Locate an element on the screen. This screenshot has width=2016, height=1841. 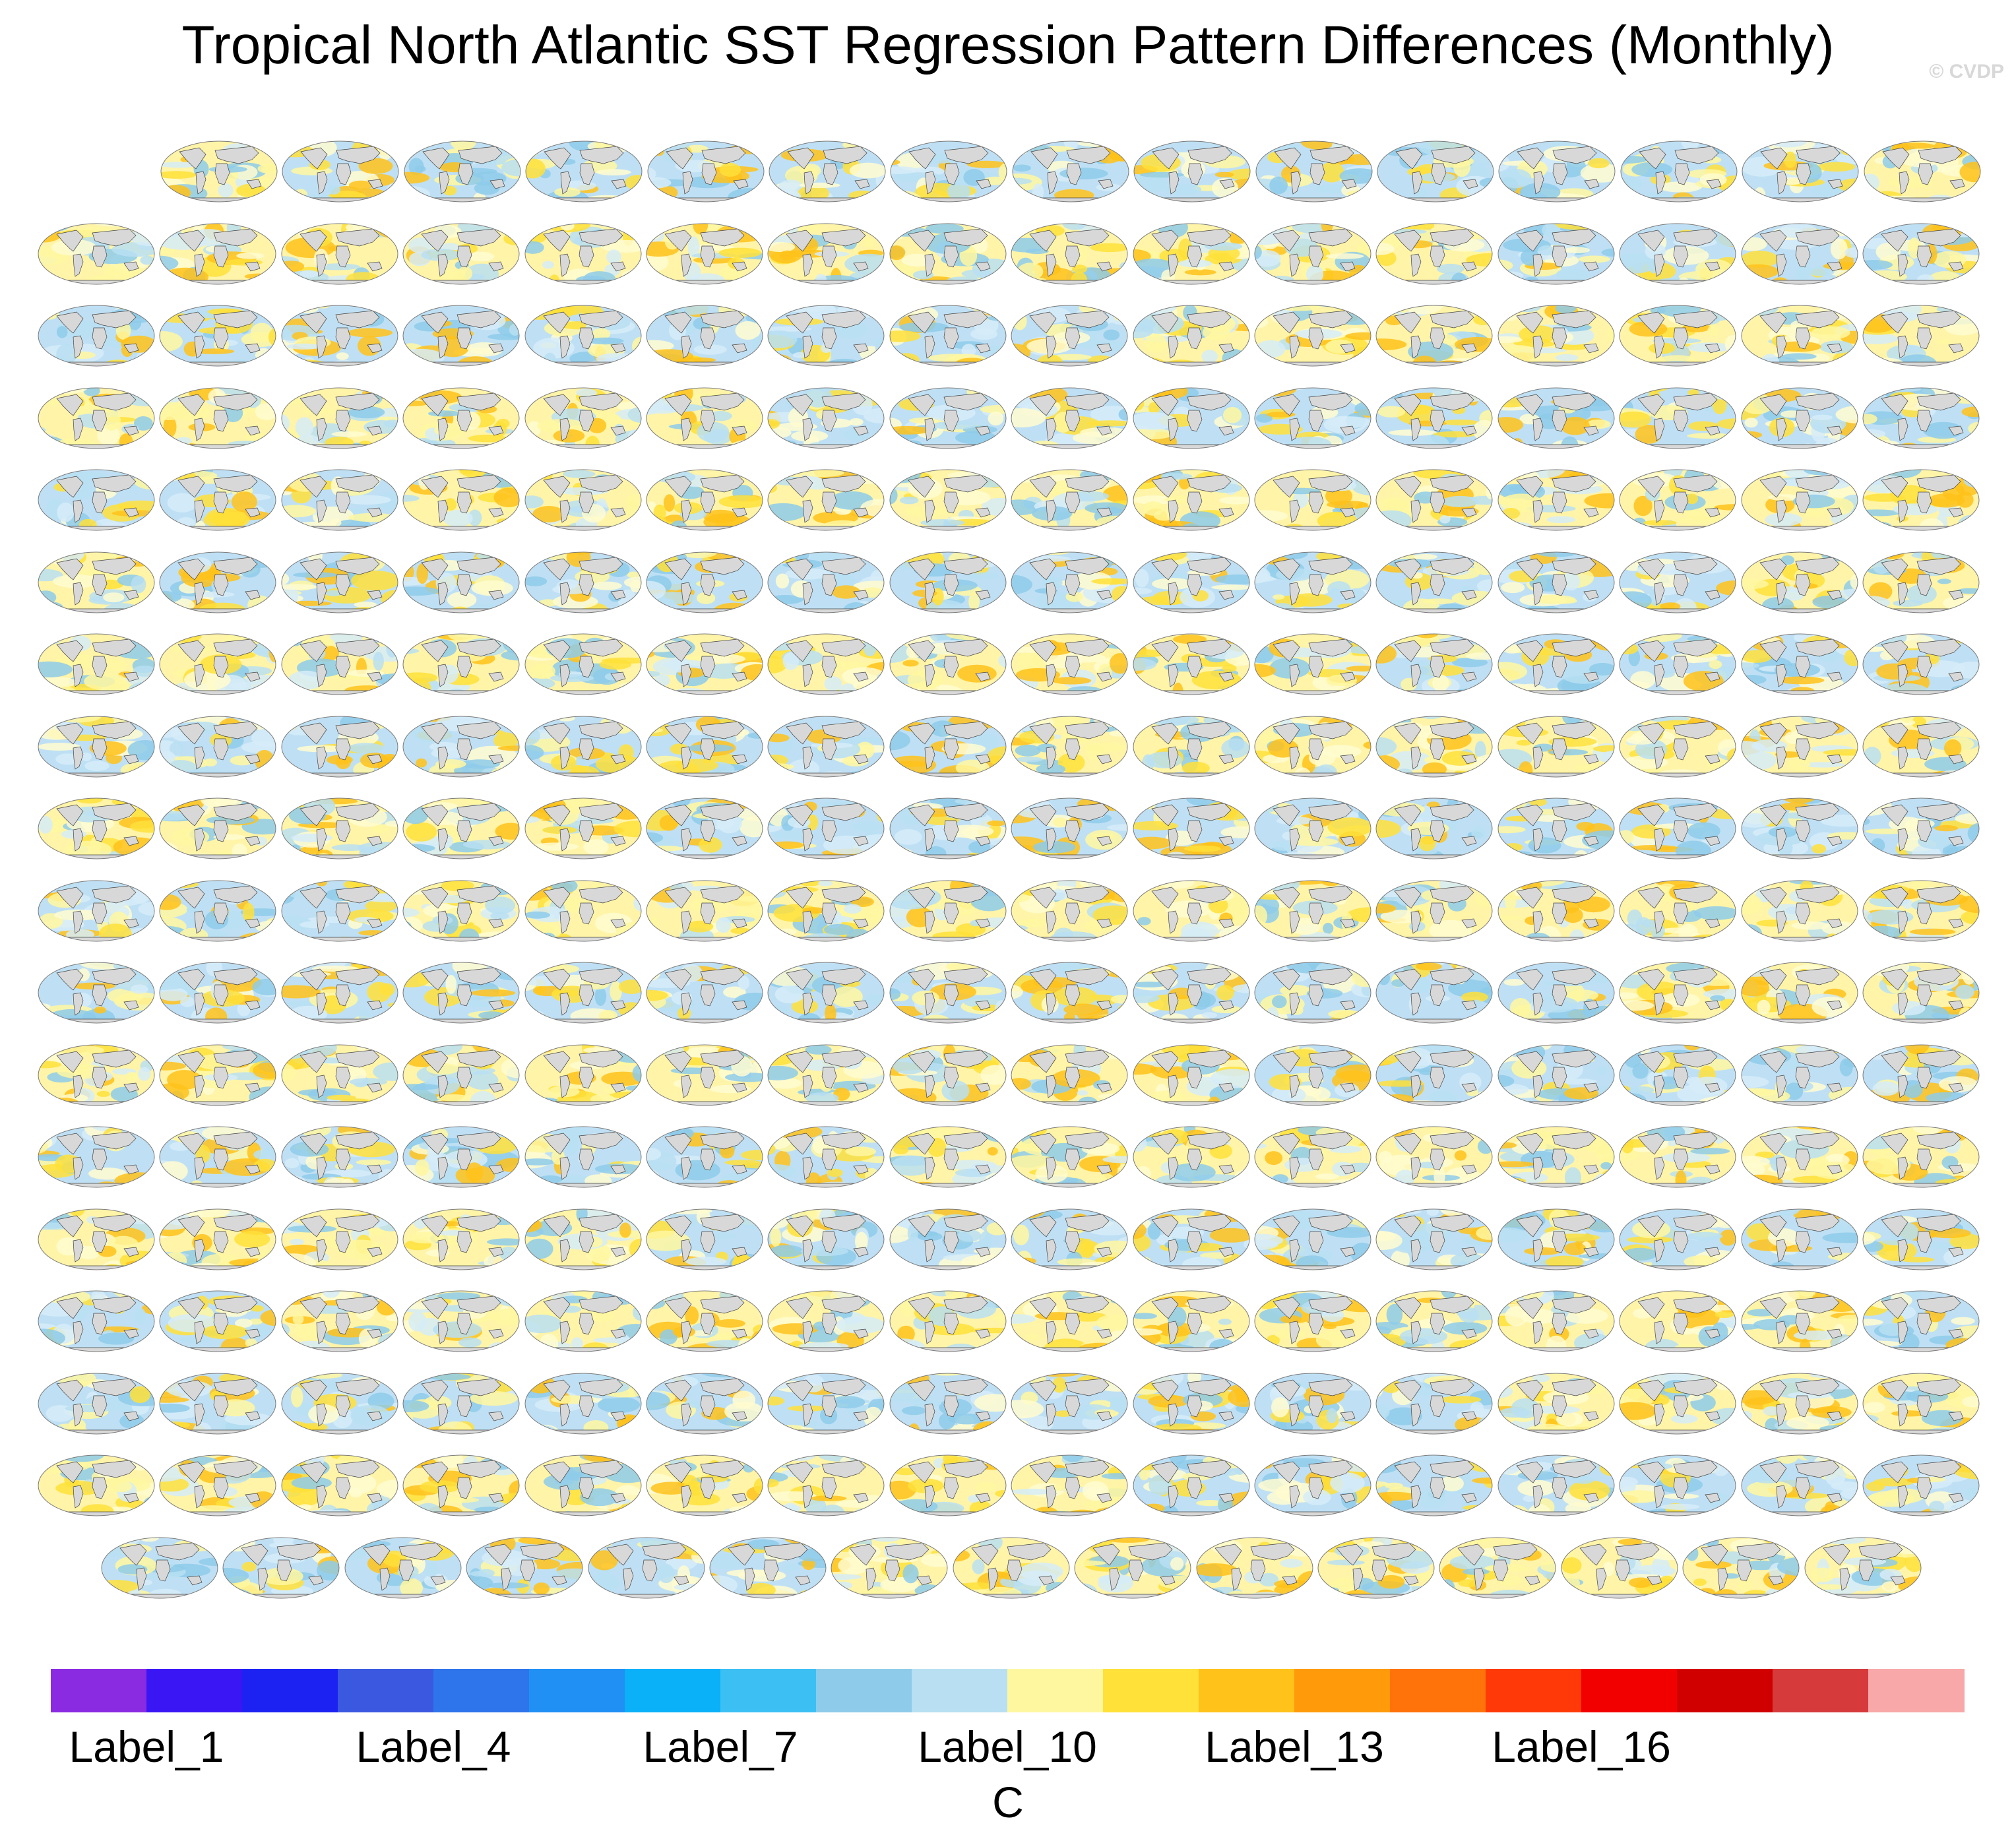
colorbar is located at coordinates (1008, 1691).